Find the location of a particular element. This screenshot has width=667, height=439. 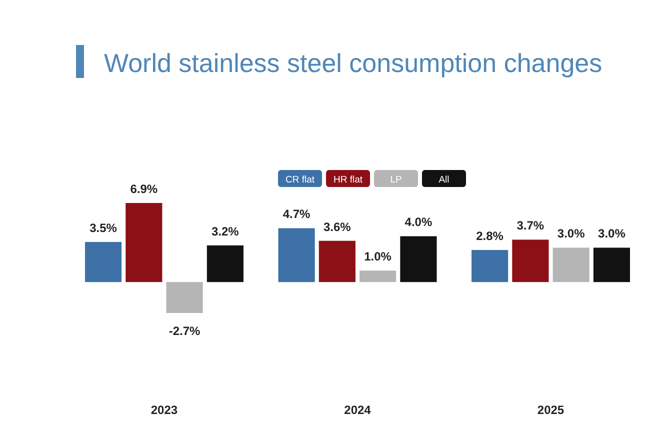

x-tick-label: 2024 is located at coordinates (358, 410).